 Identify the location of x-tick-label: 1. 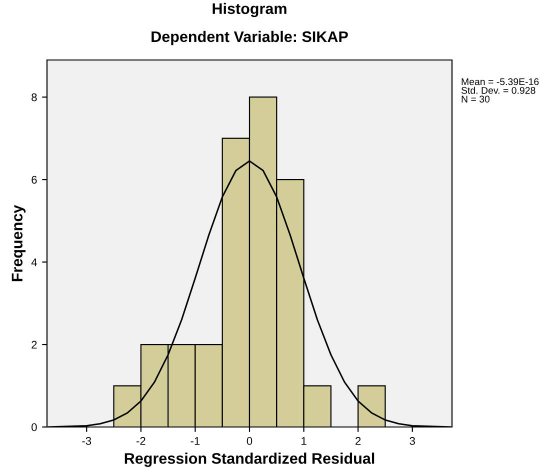
(304, 441).